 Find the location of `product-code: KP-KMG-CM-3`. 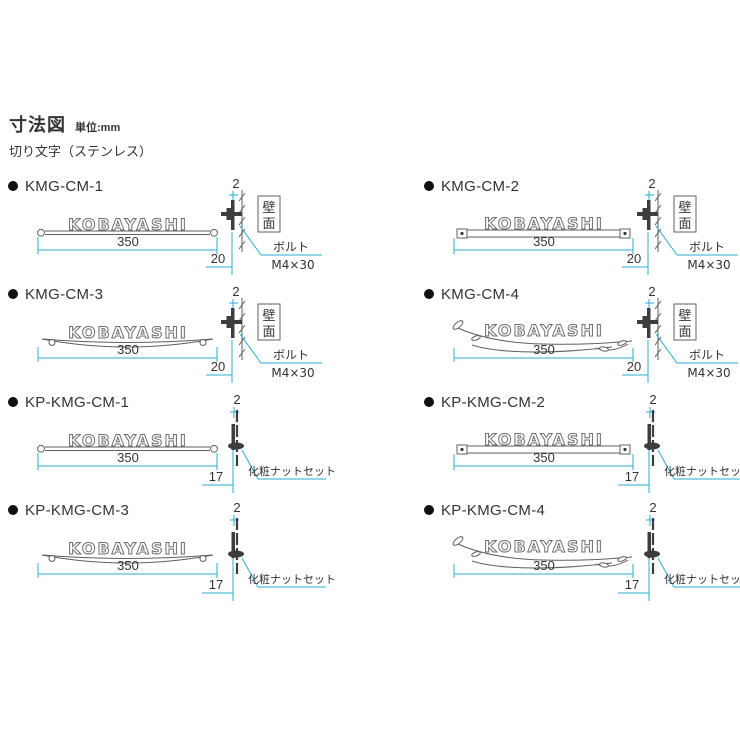

product-code: KP-KMG-CM-3 is located at coordinates (77, 510).